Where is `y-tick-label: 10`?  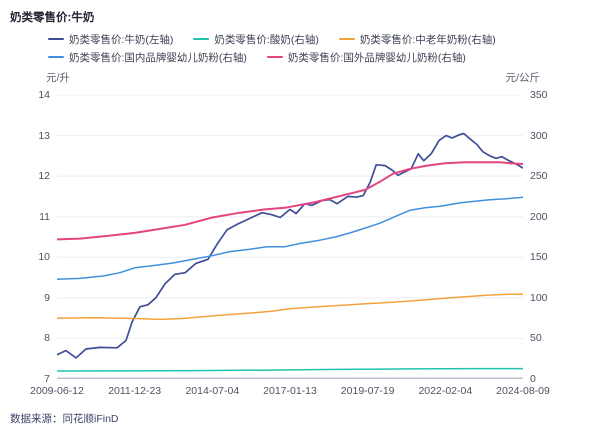 y-tick-label: 10 is located at coordinates (44, 257).